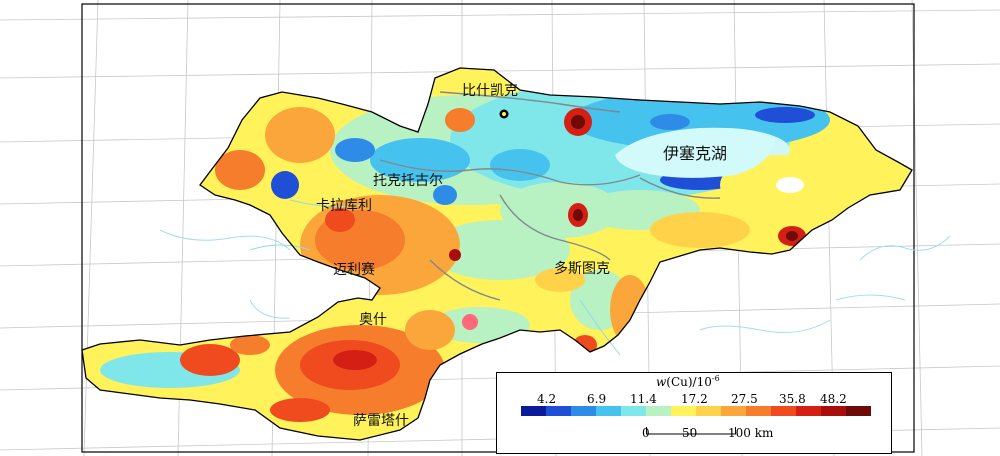  Describe the element at coordinates (646, 433) in the screenshot. I see `scale-label-0: 0` at that location.